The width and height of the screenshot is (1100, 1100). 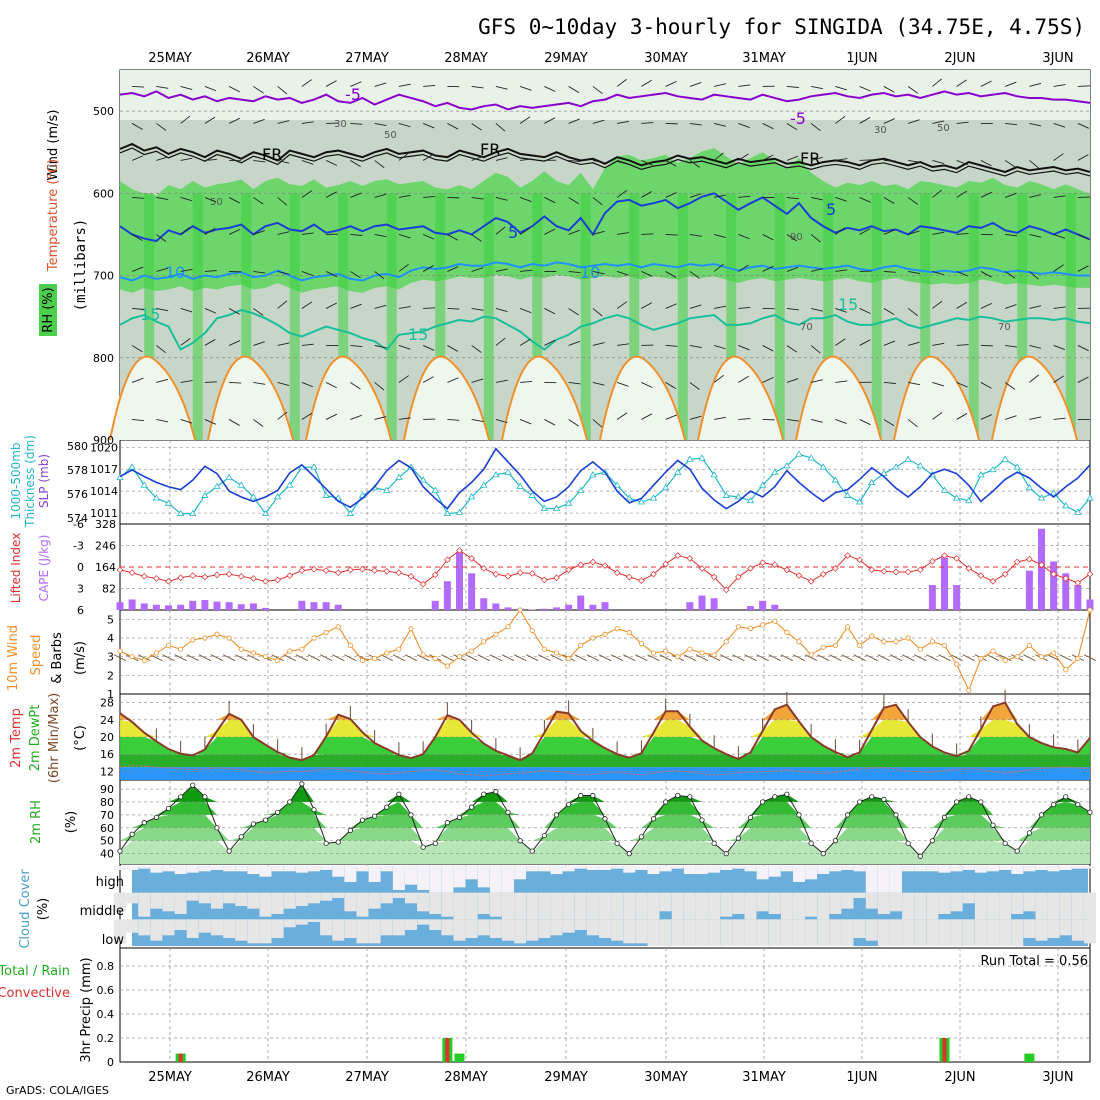 What do you see at coordinates (605, 822) in the screenshot?
I see `rh-panel` at bounding box center [605, 822].